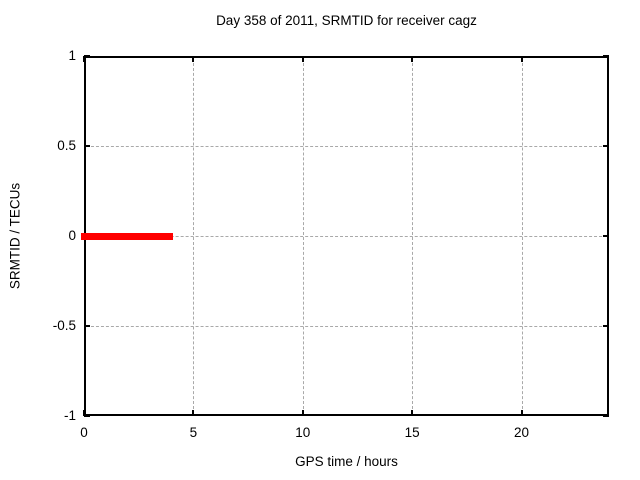 This screenshot has width=640, height=480. Describe the element at coordinates (69, 415) in the screenshot. I see `y-tick-label: -1` at that location.